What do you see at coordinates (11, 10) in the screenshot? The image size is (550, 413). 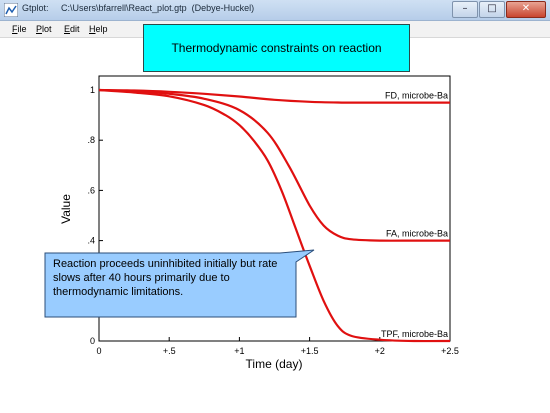 I see `gtplot-app-icon` at bounding box center [11, 10].